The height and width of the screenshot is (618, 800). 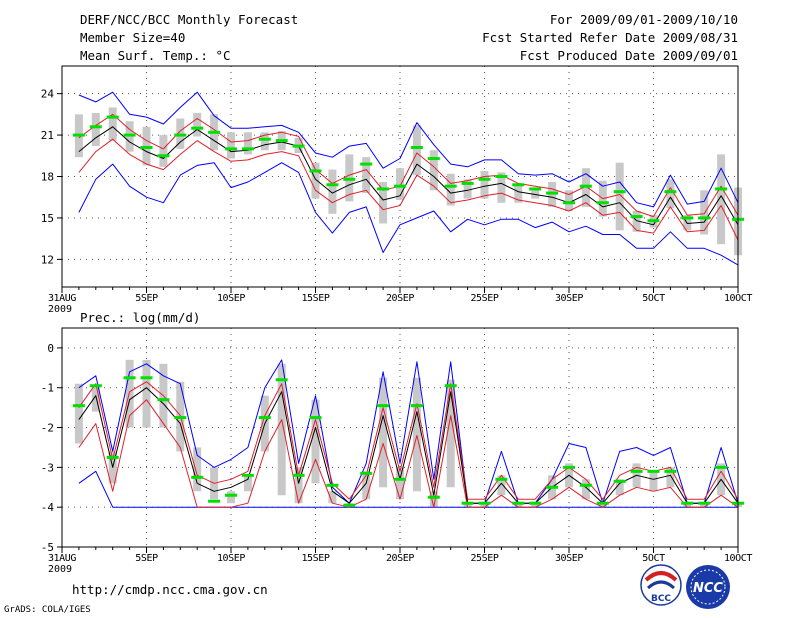 I want to click on temp-lower-envelope-line, so click(x=408, y=214).